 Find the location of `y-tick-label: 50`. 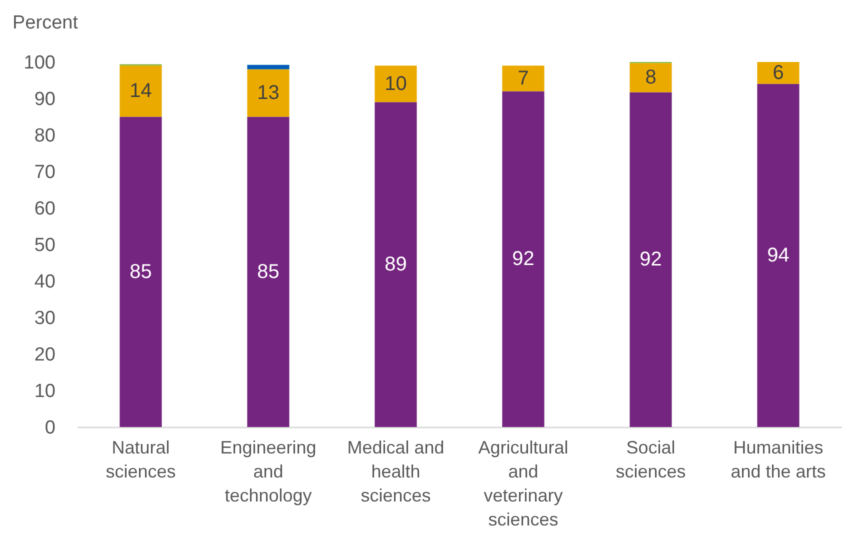

y-tick-label: 50 is located at coordinates (45, 245).